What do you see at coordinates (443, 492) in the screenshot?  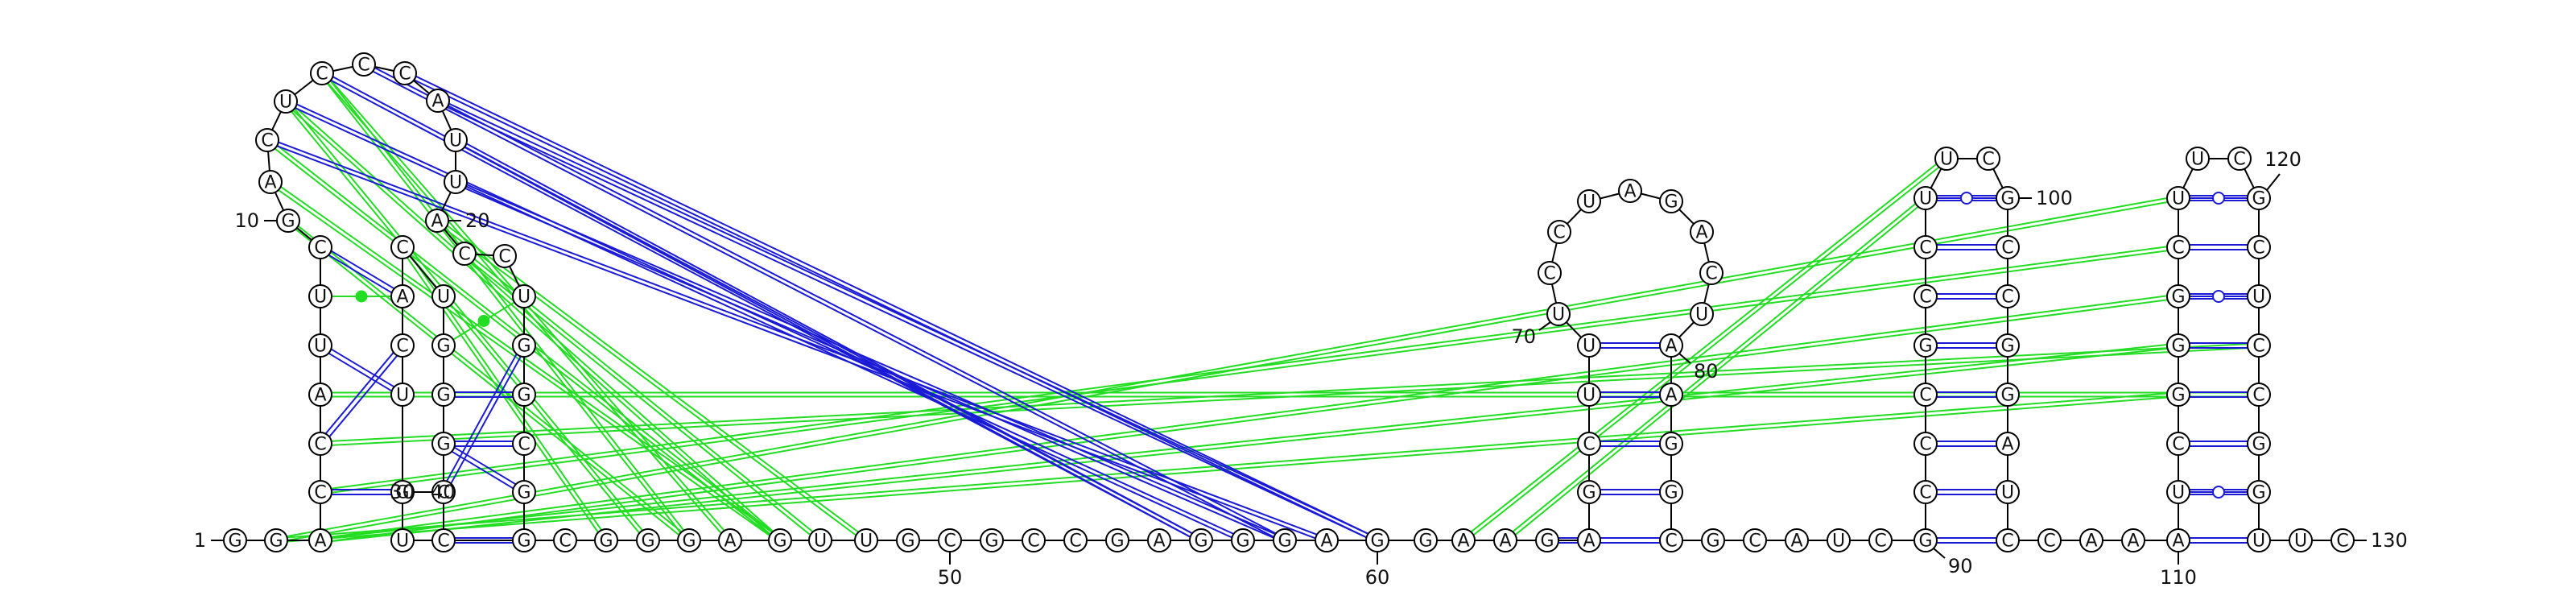 I see `position-label-40: 40` at bounding box center [443, 492].